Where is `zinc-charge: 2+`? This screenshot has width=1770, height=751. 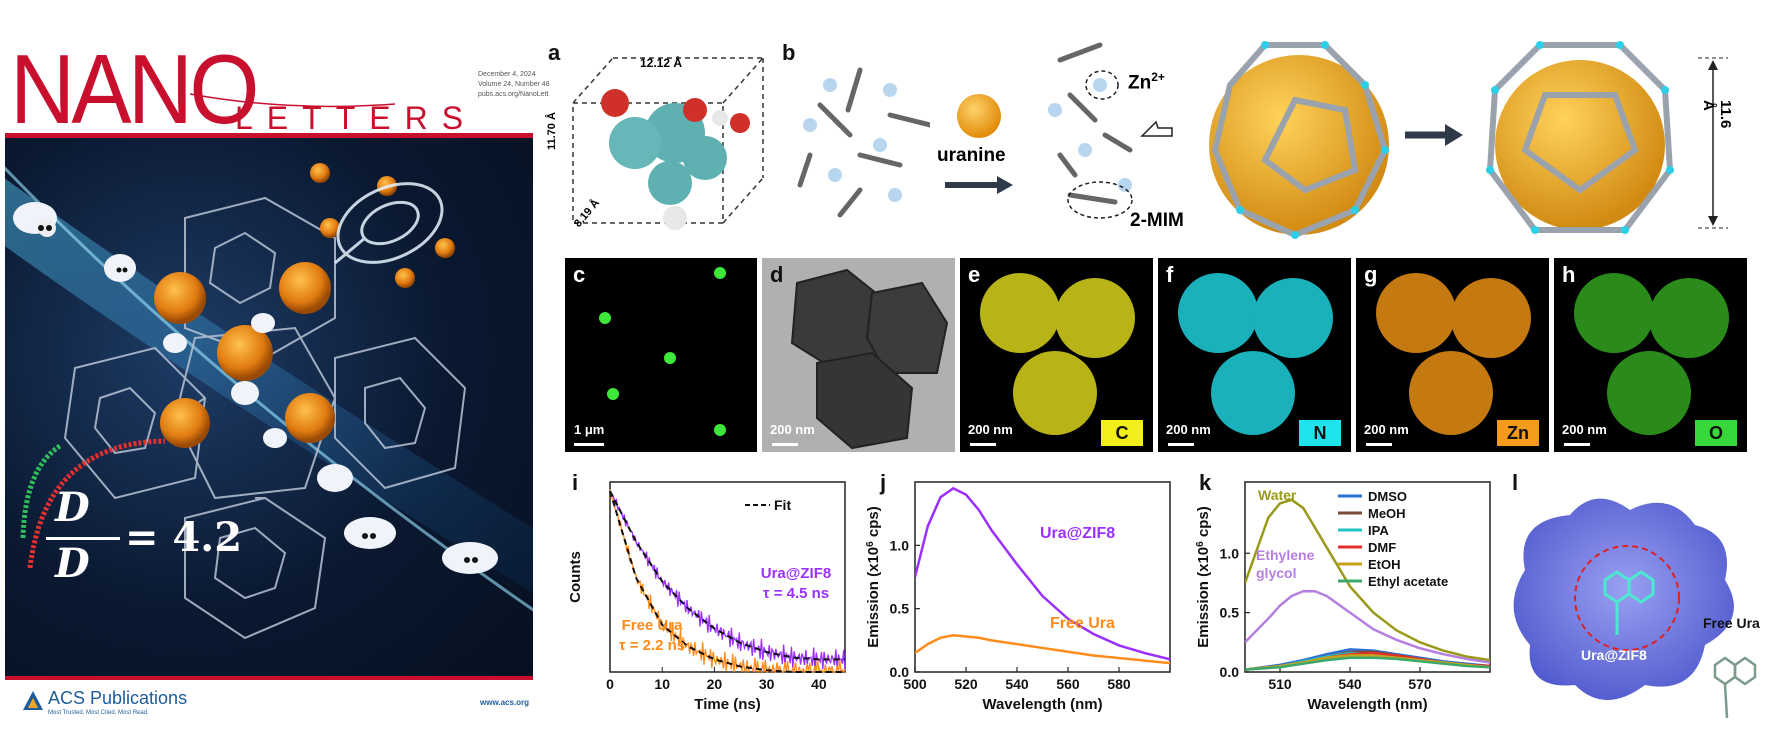 zinc-charge: 2+ is located at coordinates (1158, 77).